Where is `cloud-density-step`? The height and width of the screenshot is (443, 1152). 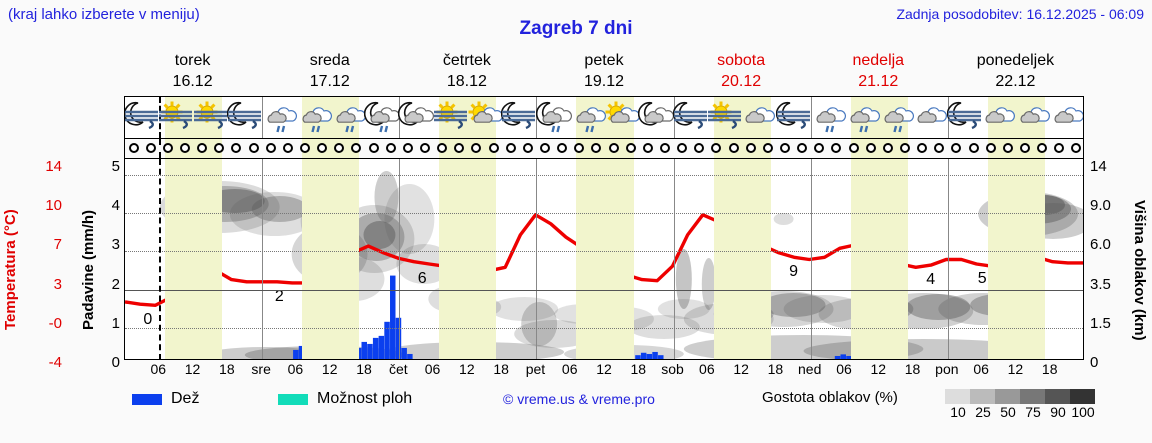 cloud-density-step is located at coordinates (957, 396).